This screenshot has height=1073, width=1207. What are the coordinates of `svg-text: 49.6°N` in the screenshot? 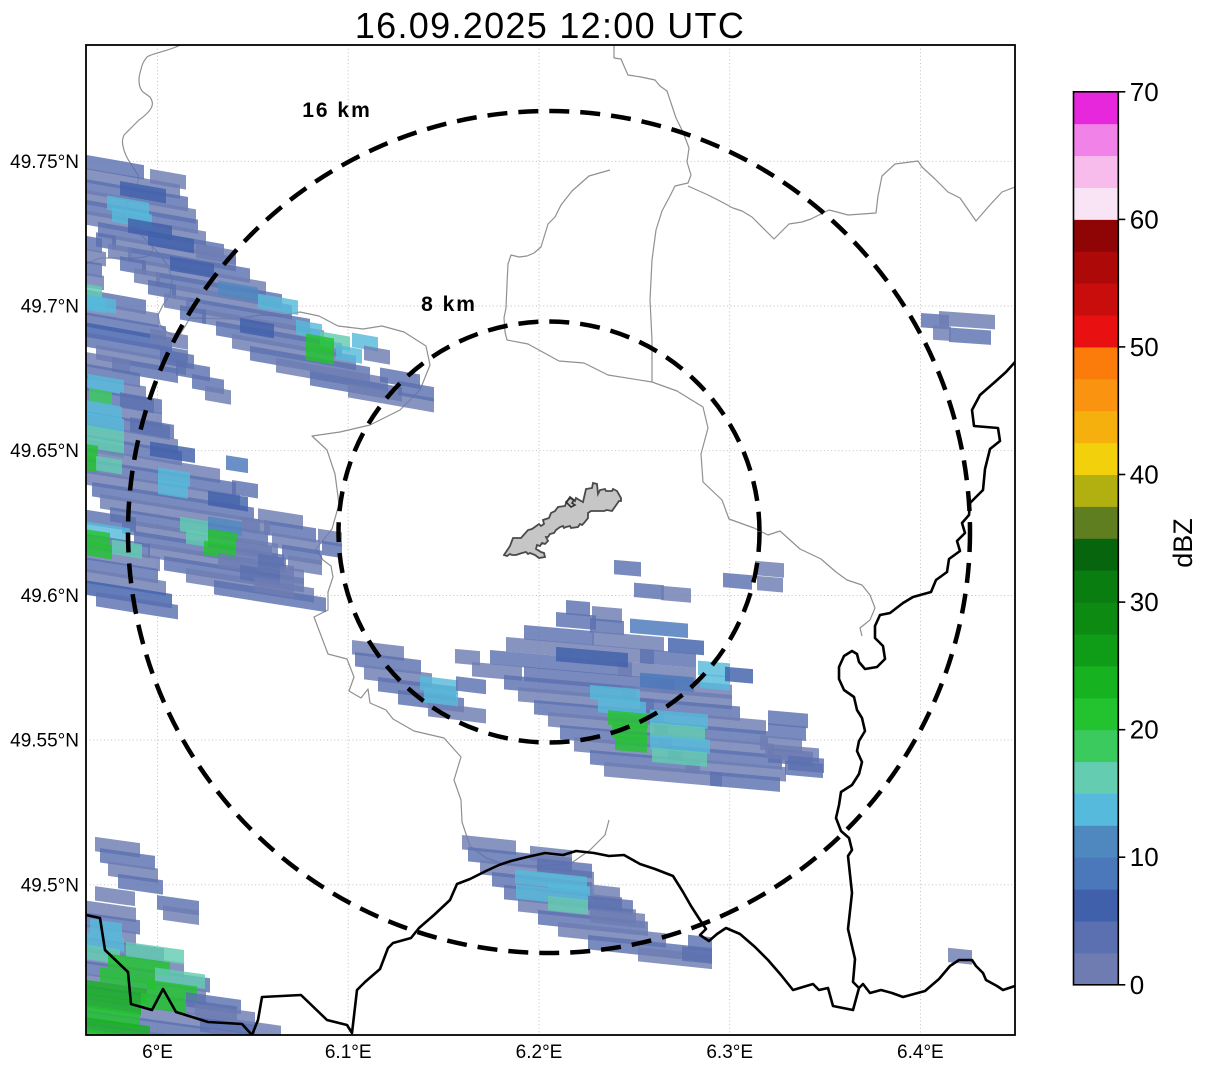 It's located at (50, 596).